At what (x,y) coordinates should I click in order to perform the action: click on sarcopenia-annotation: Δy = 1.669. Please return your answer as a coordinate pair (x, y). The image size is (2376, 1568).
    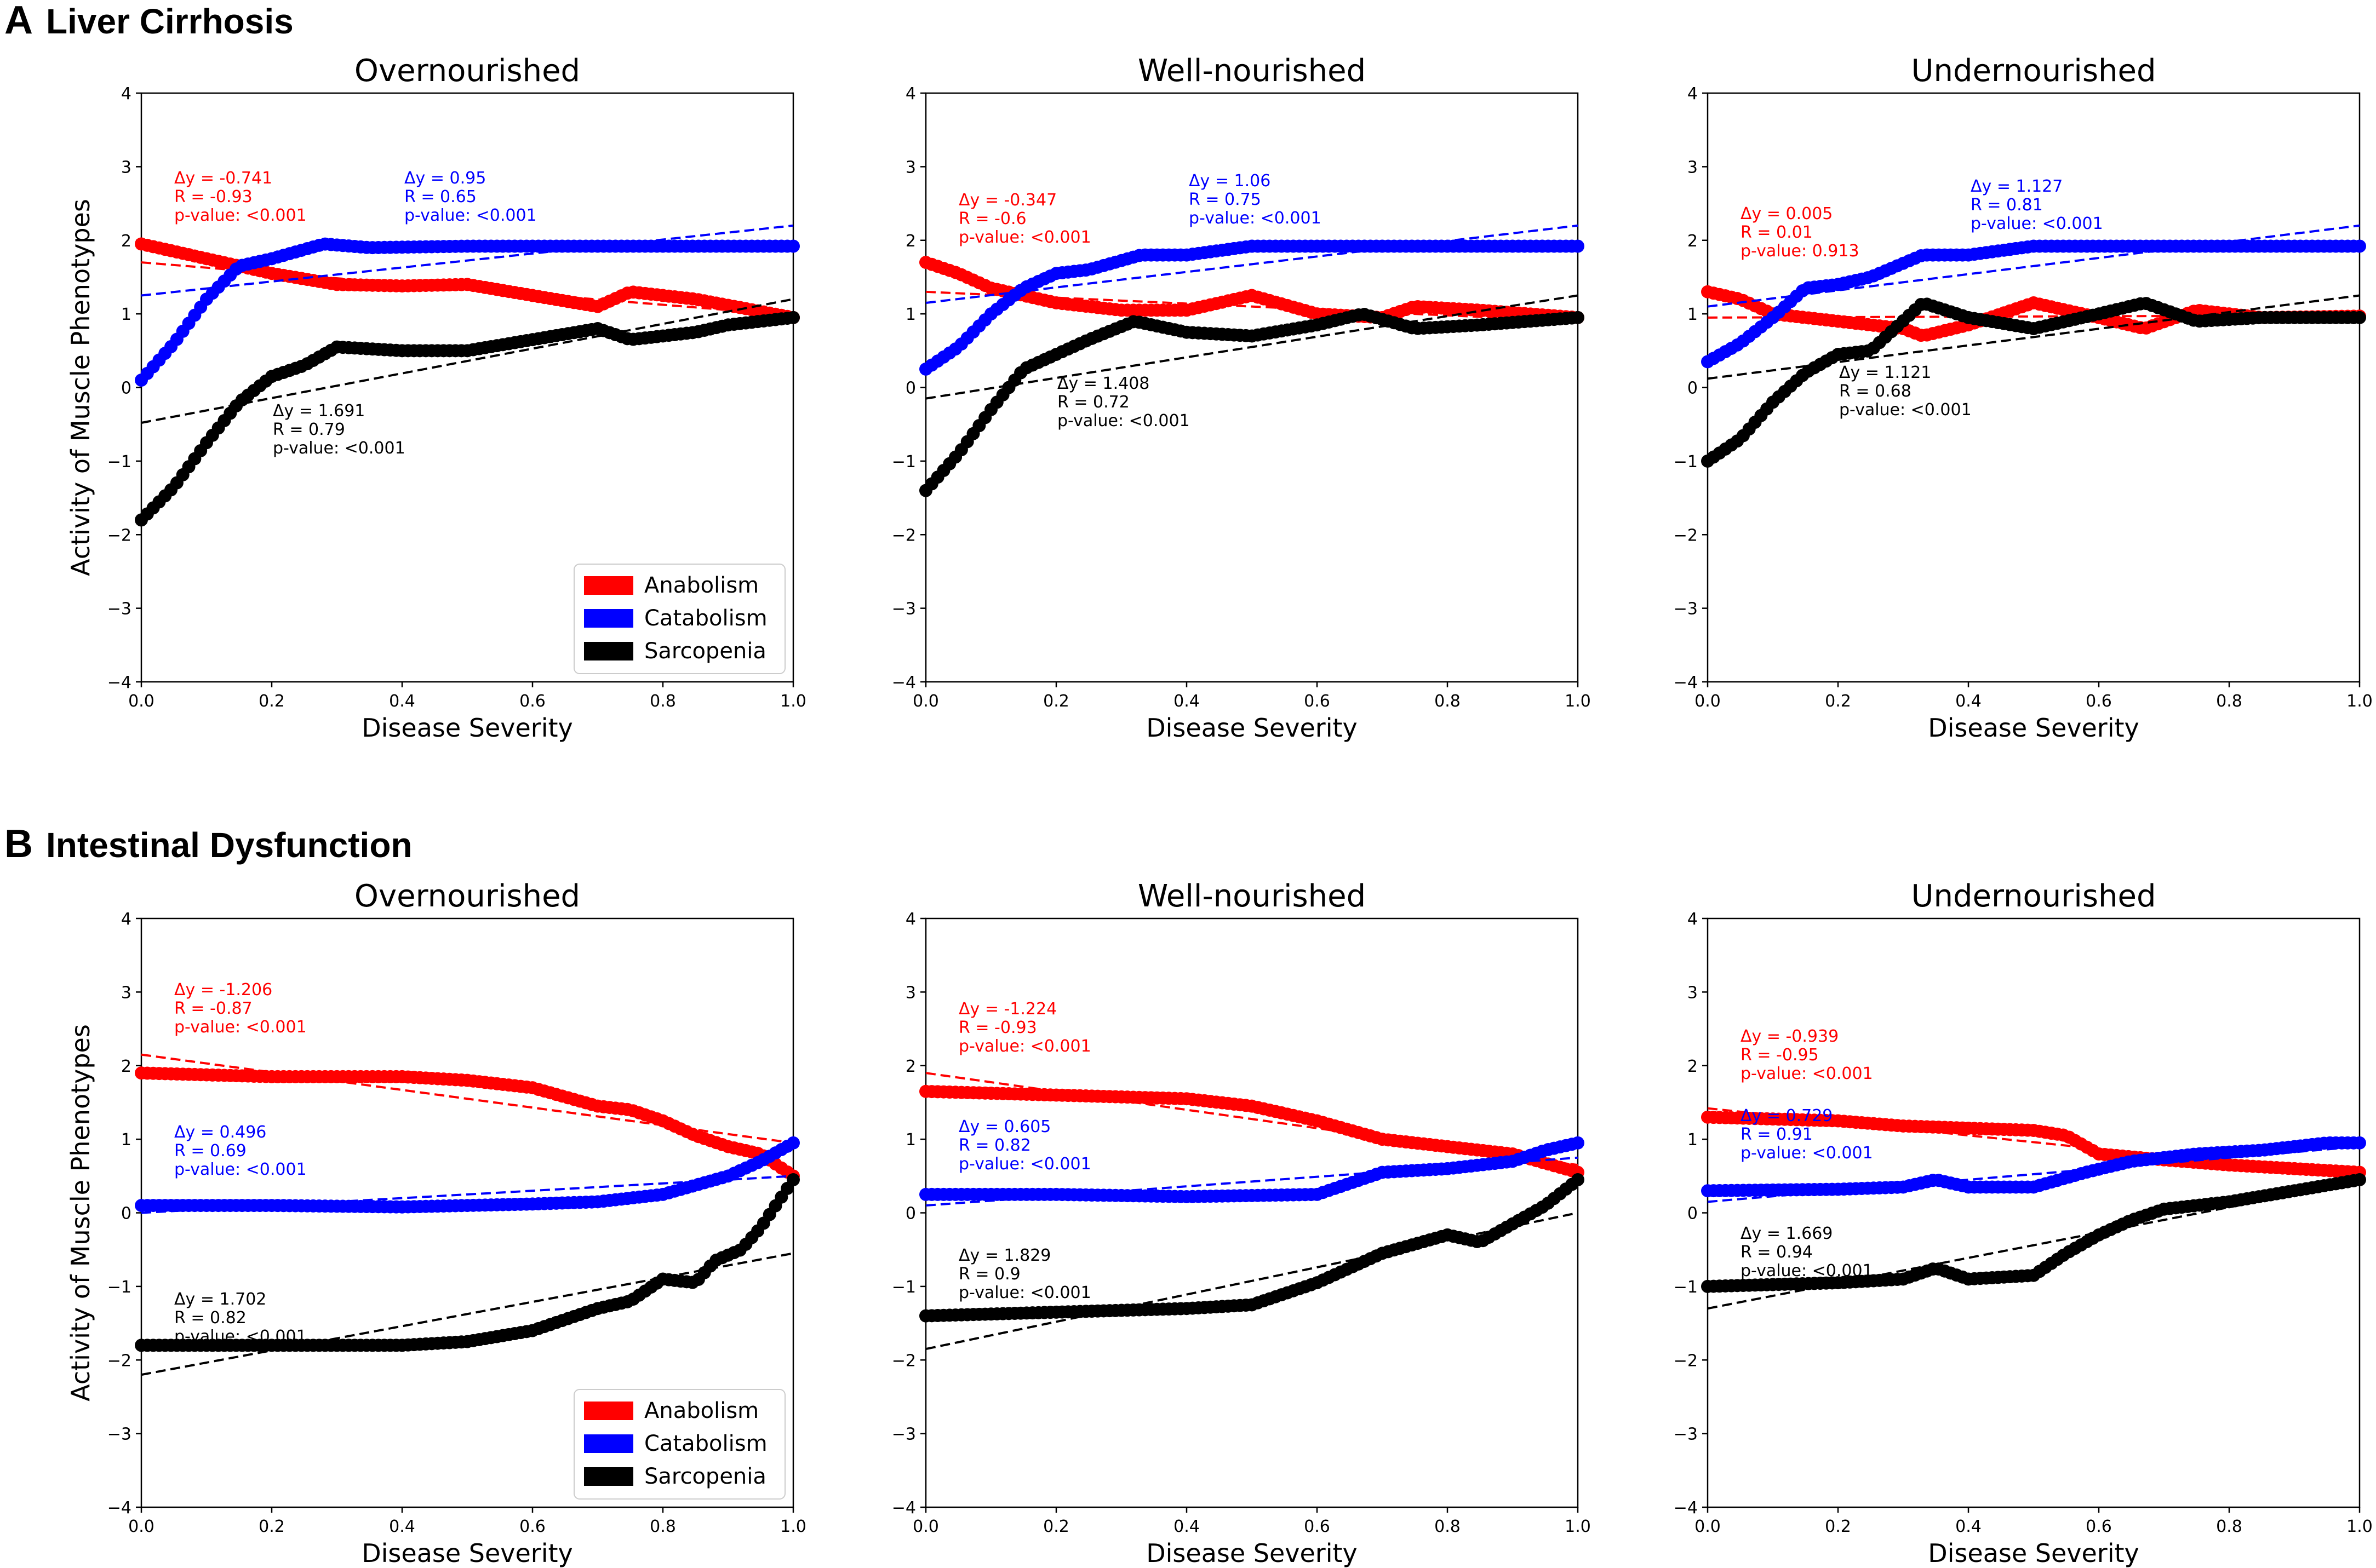
    Looking at the image, I should click on (1787, 1233).